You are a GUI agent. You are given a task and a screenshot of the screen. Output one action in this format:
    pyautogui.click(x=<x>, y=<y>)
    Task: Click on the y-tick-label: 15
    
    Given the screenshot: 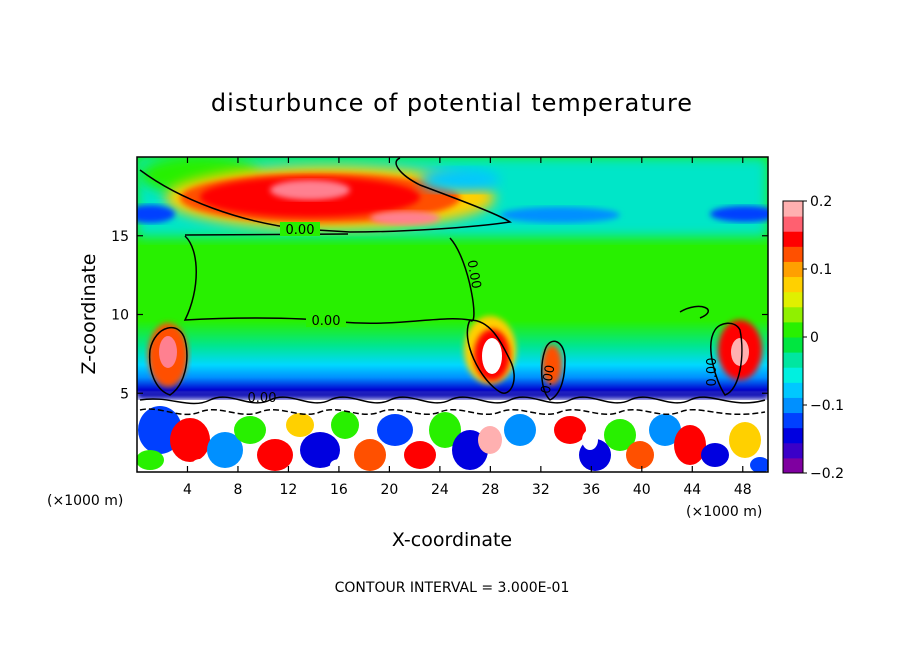 What is the action you would take?
    pyautogui.click(x=120, y=237)
    